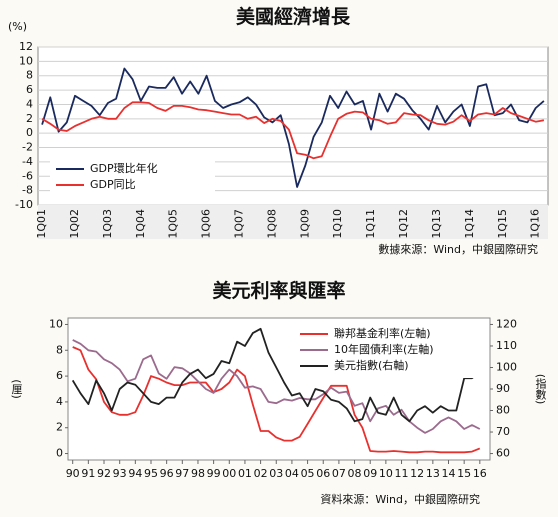 The height and width of the screenshot is (517, 558). I want to click on x-tick-label: 91, so click(88, 473).